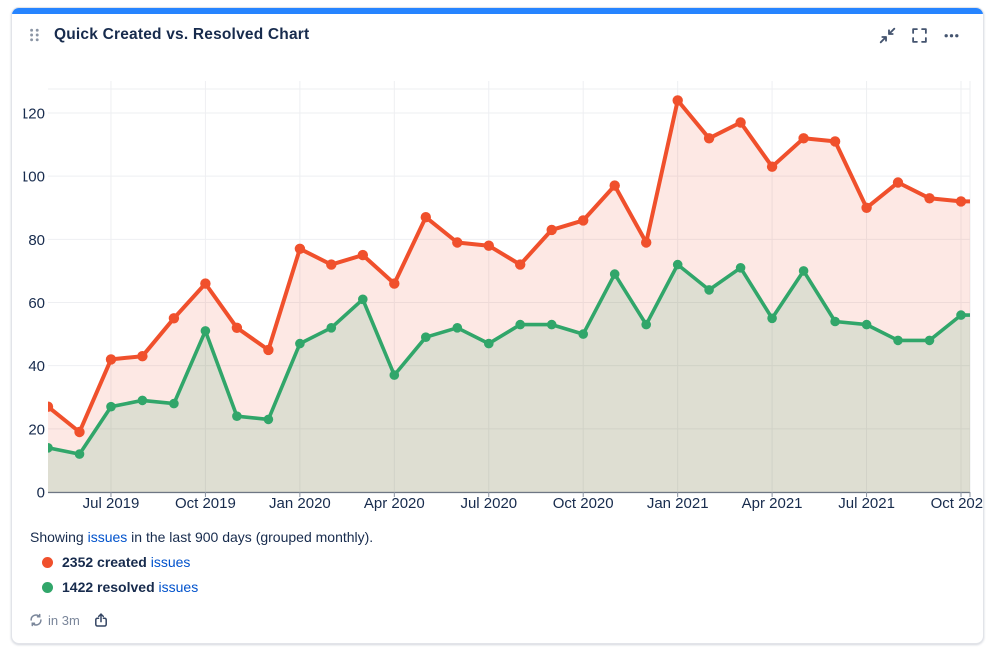 The image size is (992, 659). What do you see at coordinates (36, 366) in the screenshot?
I see `y-axis-label: 40` at bounding box center [36, 366].